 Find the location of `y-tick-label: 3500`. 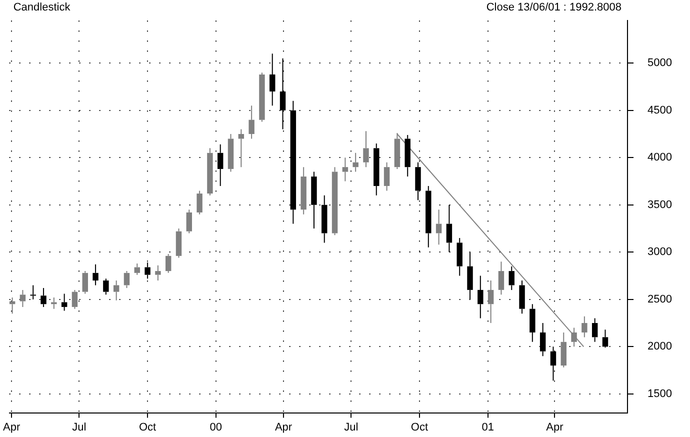

y-tick-label: 3500 is located at coordinates (660, 204).